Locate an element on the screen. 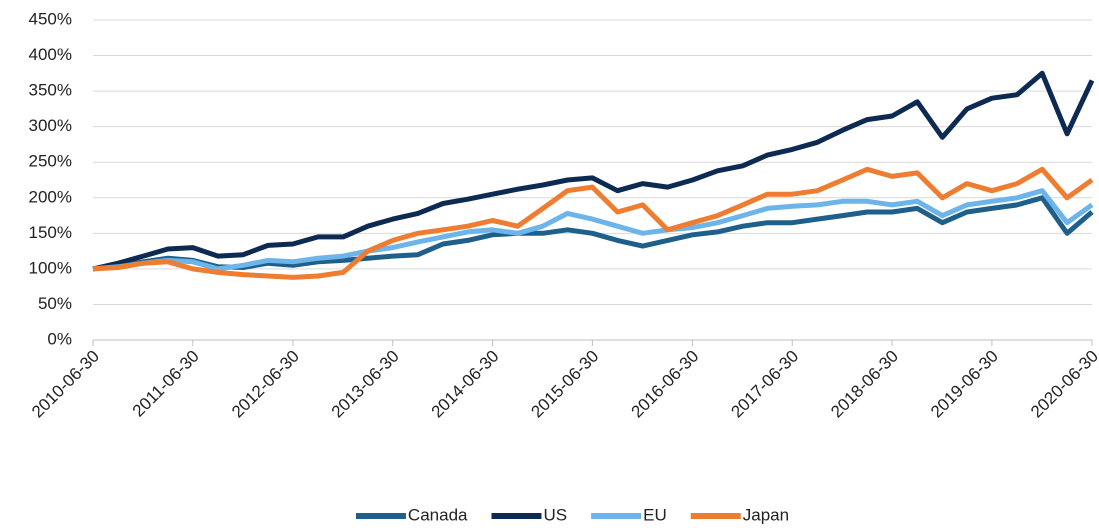 Image resolution: width=1099 pixels, height=528 pixels. y-tick-label: 50% is located at coordinates (55, 303).